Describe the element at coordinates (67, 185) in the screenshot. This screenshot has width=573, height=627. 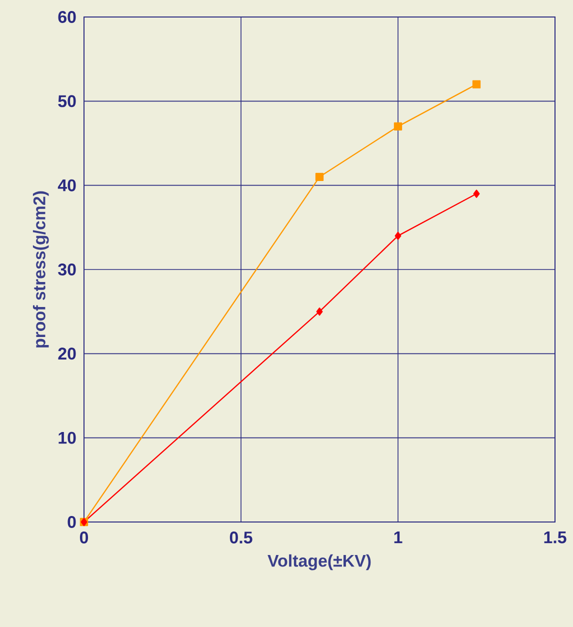
I see `y-tick-label: 40` at that location.